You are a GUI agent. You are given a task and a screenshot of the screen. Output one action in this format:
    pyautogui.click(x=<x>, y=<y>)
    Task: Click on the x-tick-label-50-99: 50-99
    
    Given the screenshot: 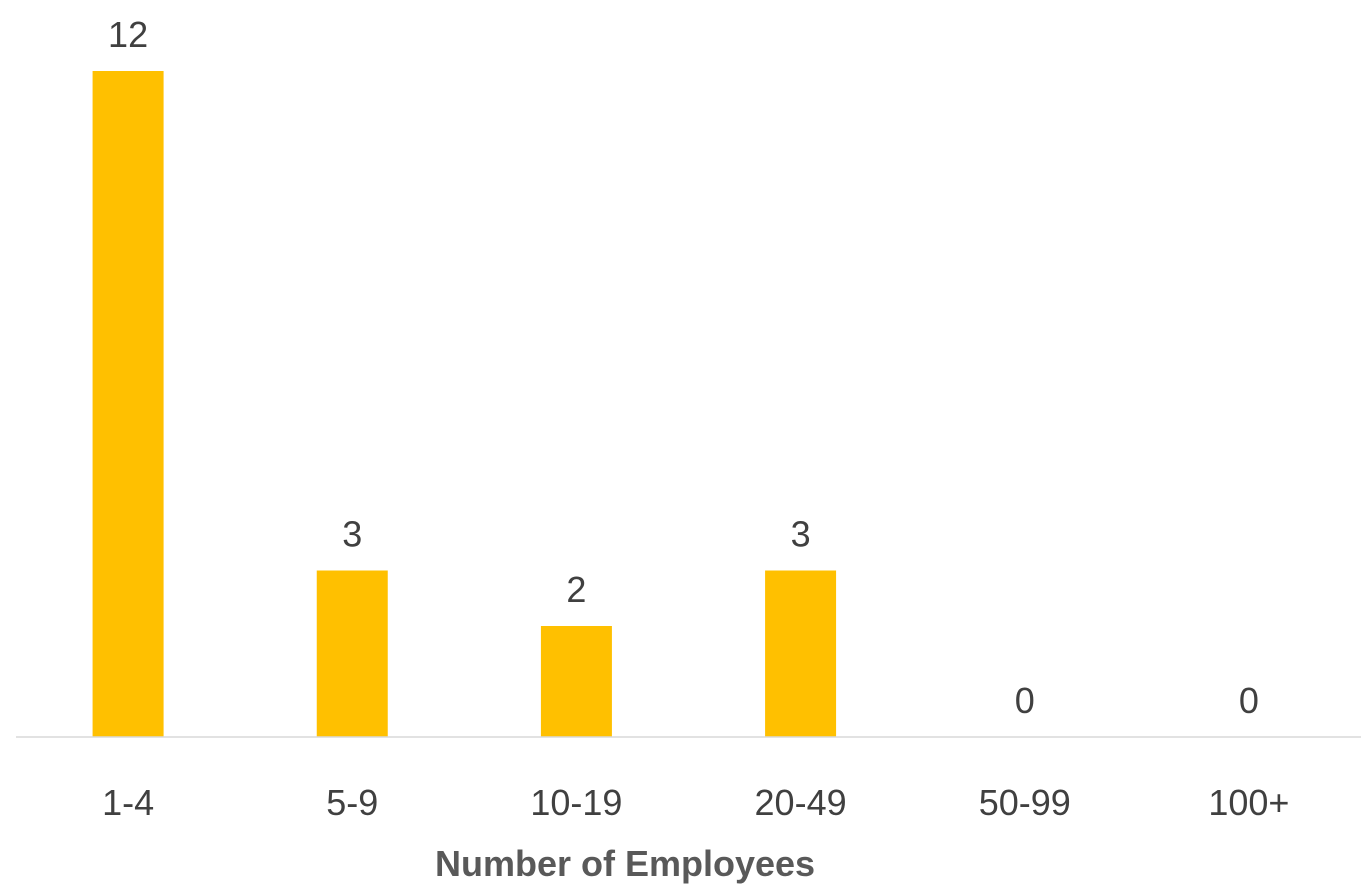 What is the action you would take?
    pyautogui.click(x=1025, y=802)
    